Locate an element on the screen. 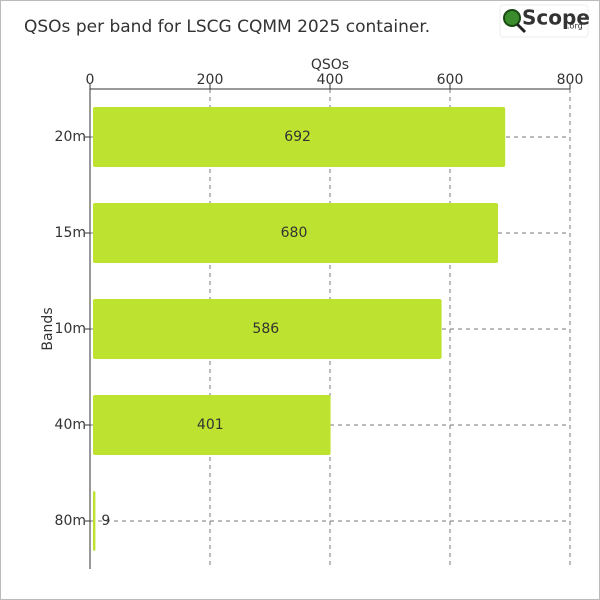 This screenshot has width=600, height=600. logo-lens is located at coordinates (512, 18).